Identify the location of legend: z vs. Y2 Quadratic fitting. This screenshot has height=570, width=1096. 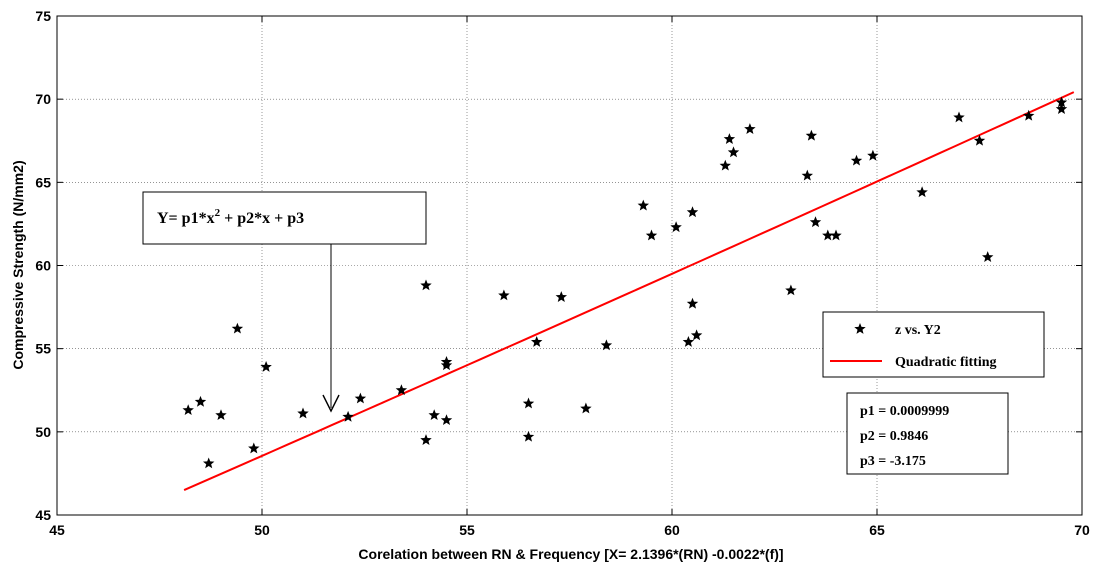
(933, 344).